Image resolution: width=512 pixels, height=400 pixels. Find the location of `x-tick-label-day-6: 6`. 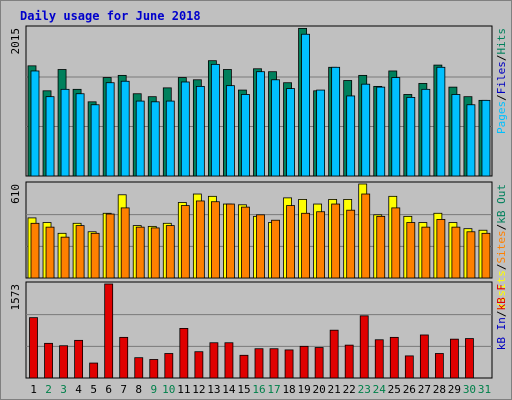

x-tick-label-day-6: 6 is located at coordinates (108, 389).